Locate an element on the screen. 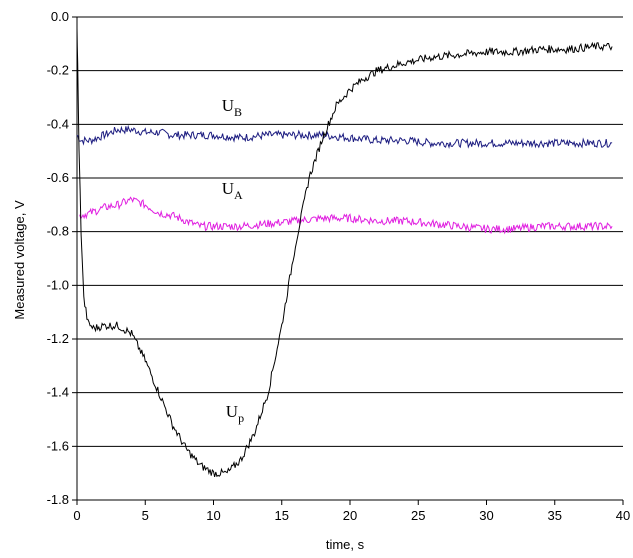 This screenshot has height=558, width=633. y-tick-label: -1.8 is located at coordinates (58, 499).